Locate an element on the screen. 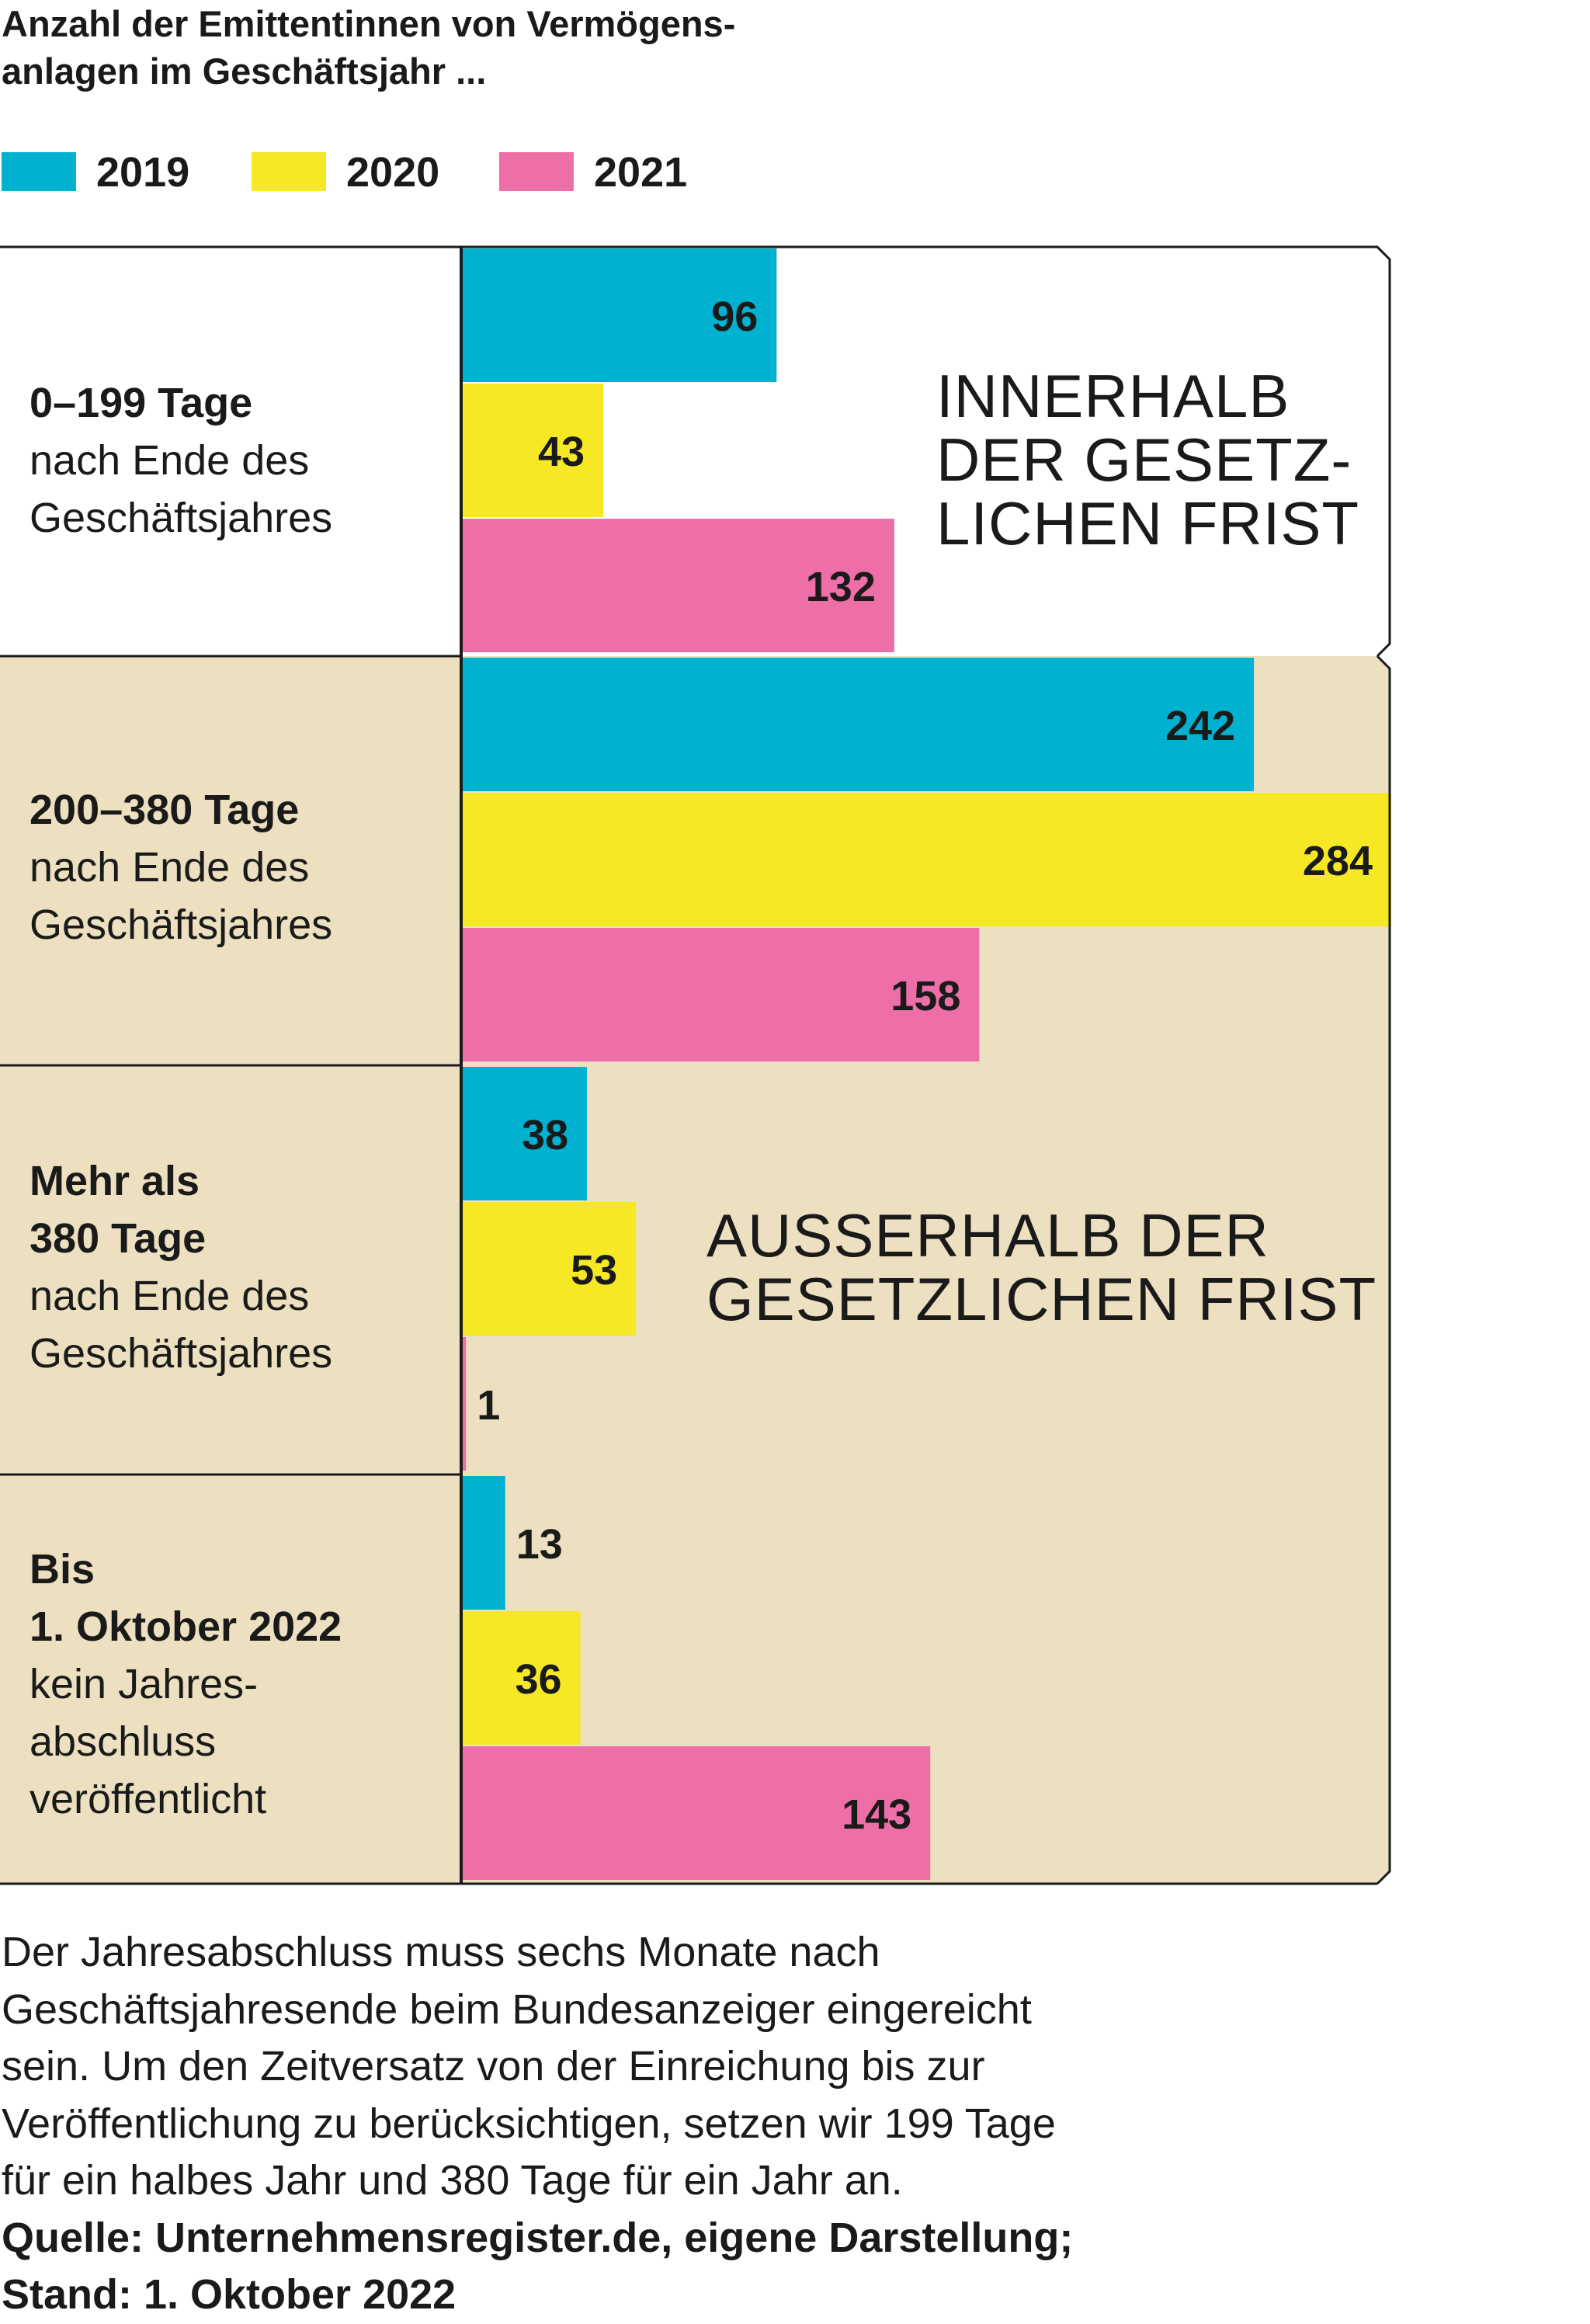  category-label-line: 0–199 Tage is located at coordinates (141, 403).